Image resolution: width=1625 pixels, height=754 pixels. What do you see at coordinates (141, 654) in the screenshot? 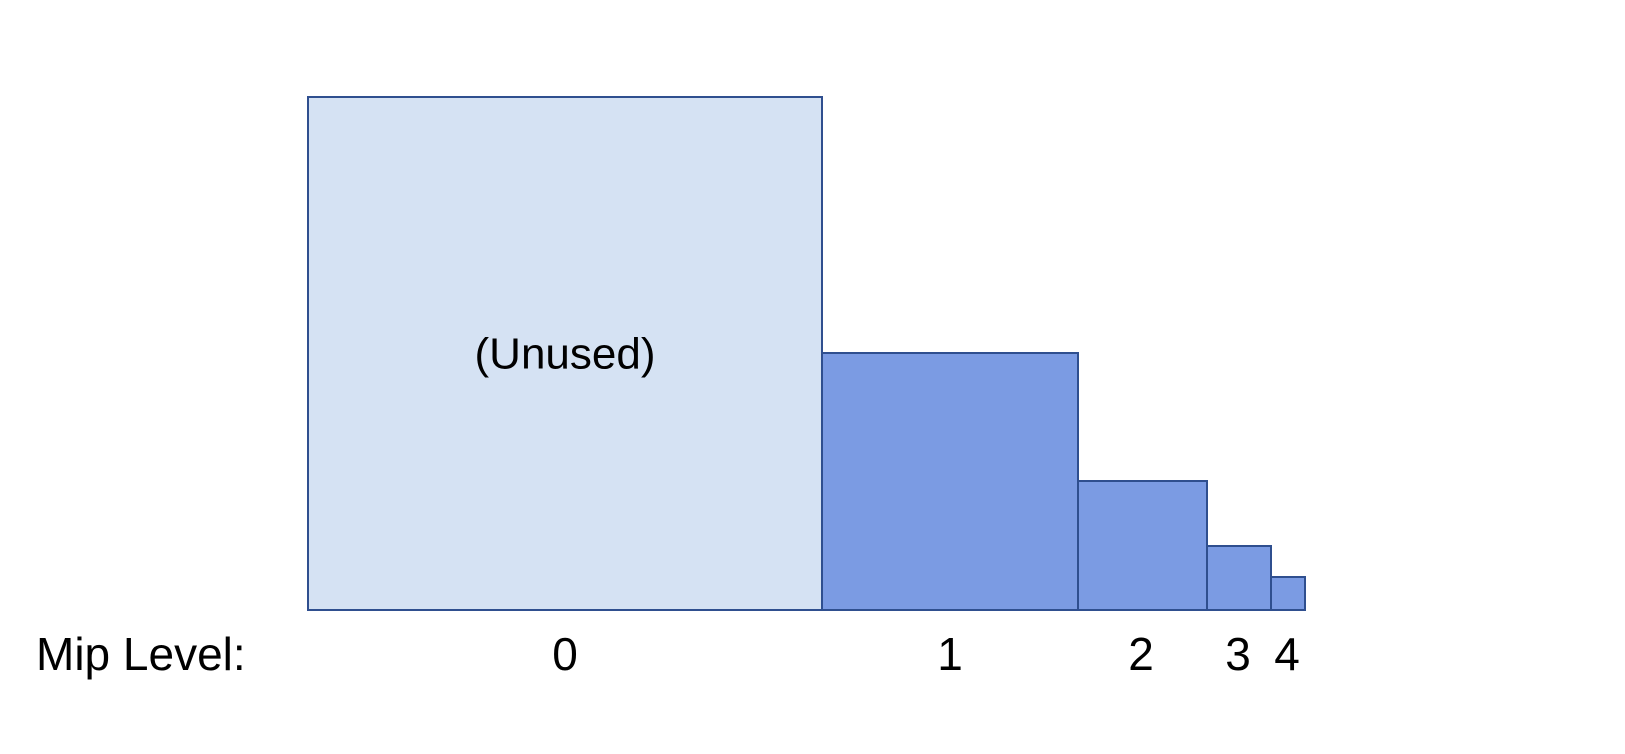
I see `caption: Mip Level:` at bounding box center [141, 654].